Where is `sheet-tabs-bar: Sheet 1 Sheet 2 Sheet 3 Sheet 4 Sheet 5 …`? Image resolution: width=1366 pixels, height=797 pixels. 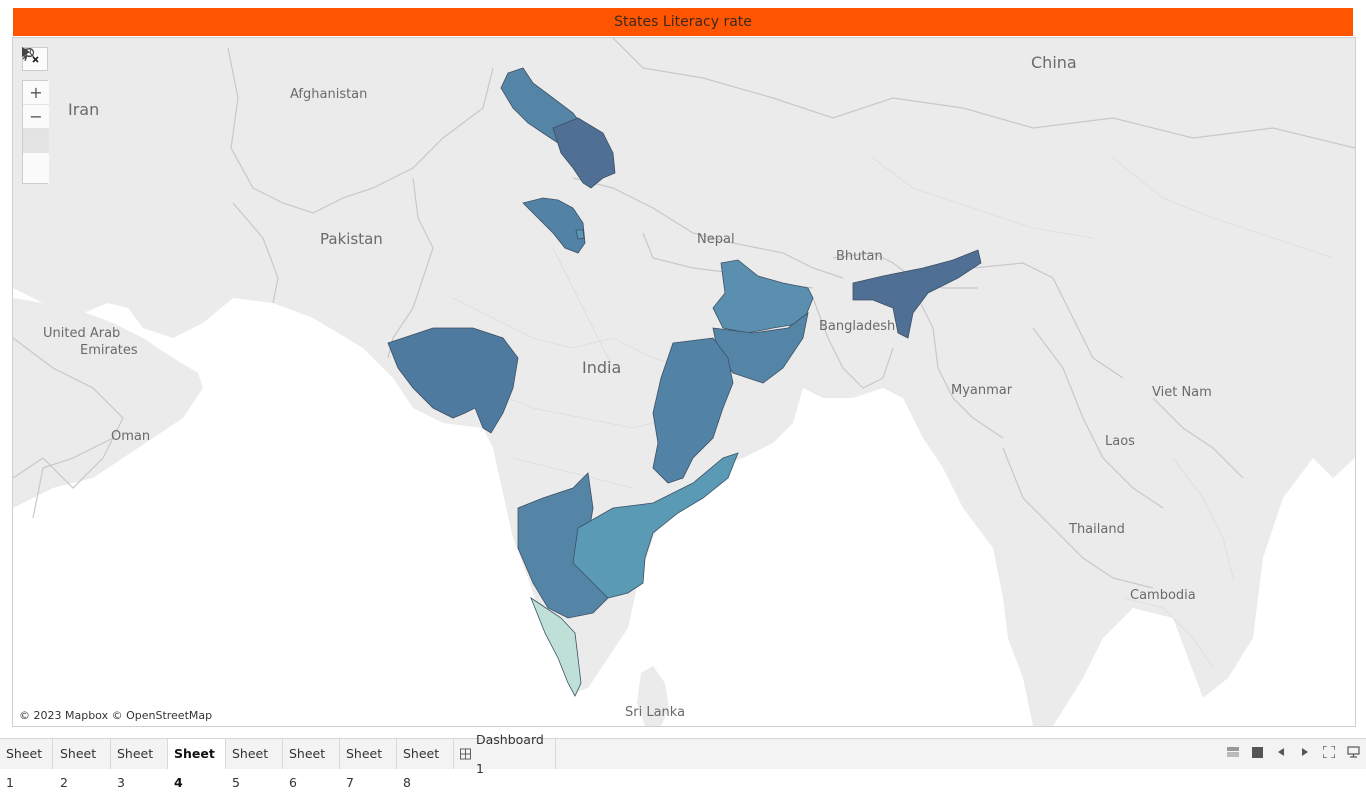
sheet-tabs-bar: Sheet 1 Sheet 2 Sheet 3 Sheet 4 Sheet 5 … is located at coordinates (683, 761).